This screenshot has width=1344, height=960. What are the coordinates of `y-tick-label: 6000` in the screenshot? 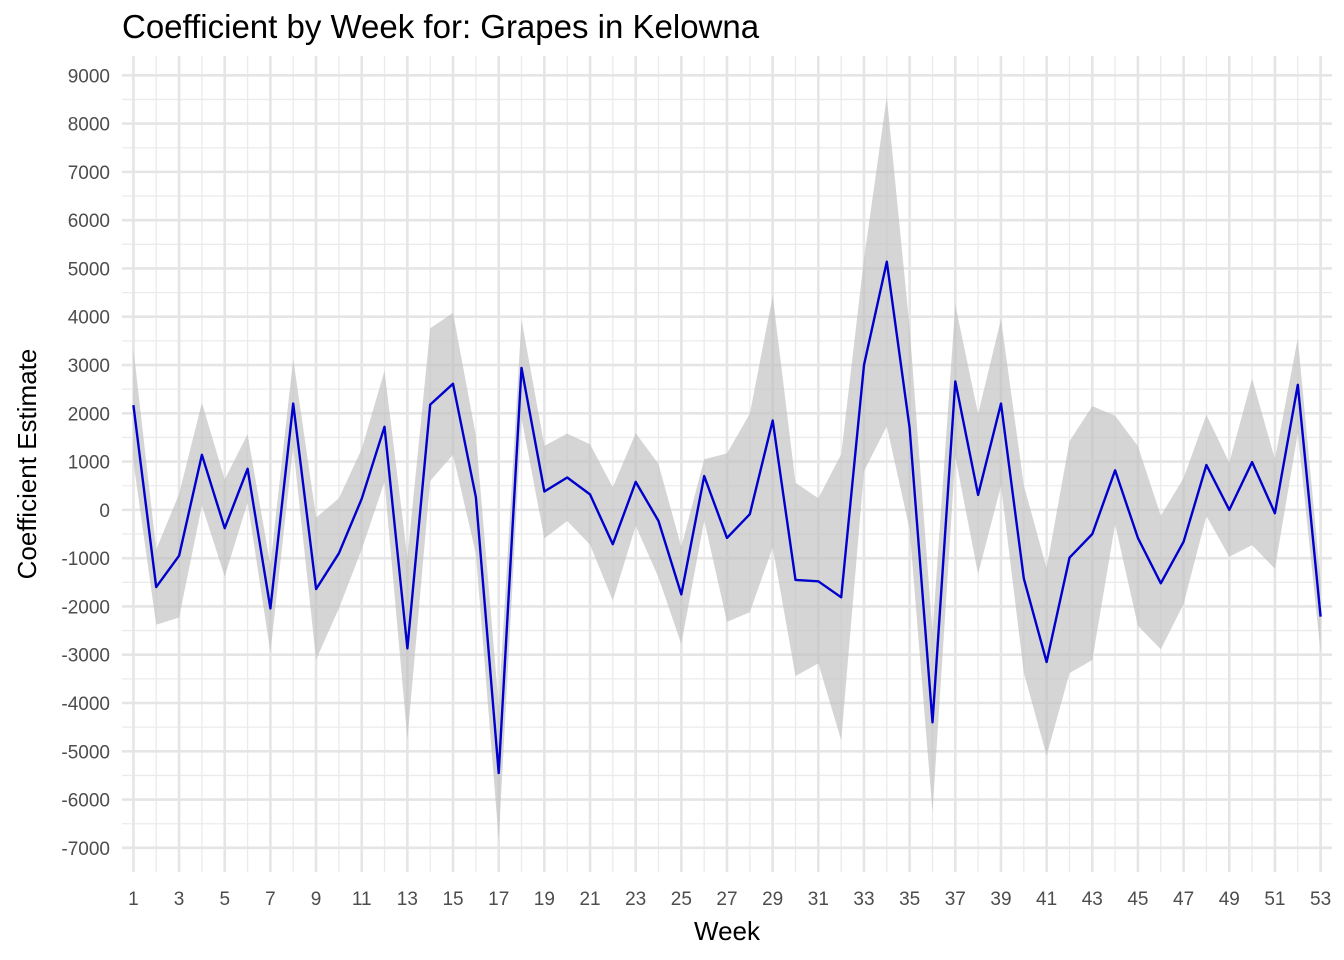 It's located at (89, 221).